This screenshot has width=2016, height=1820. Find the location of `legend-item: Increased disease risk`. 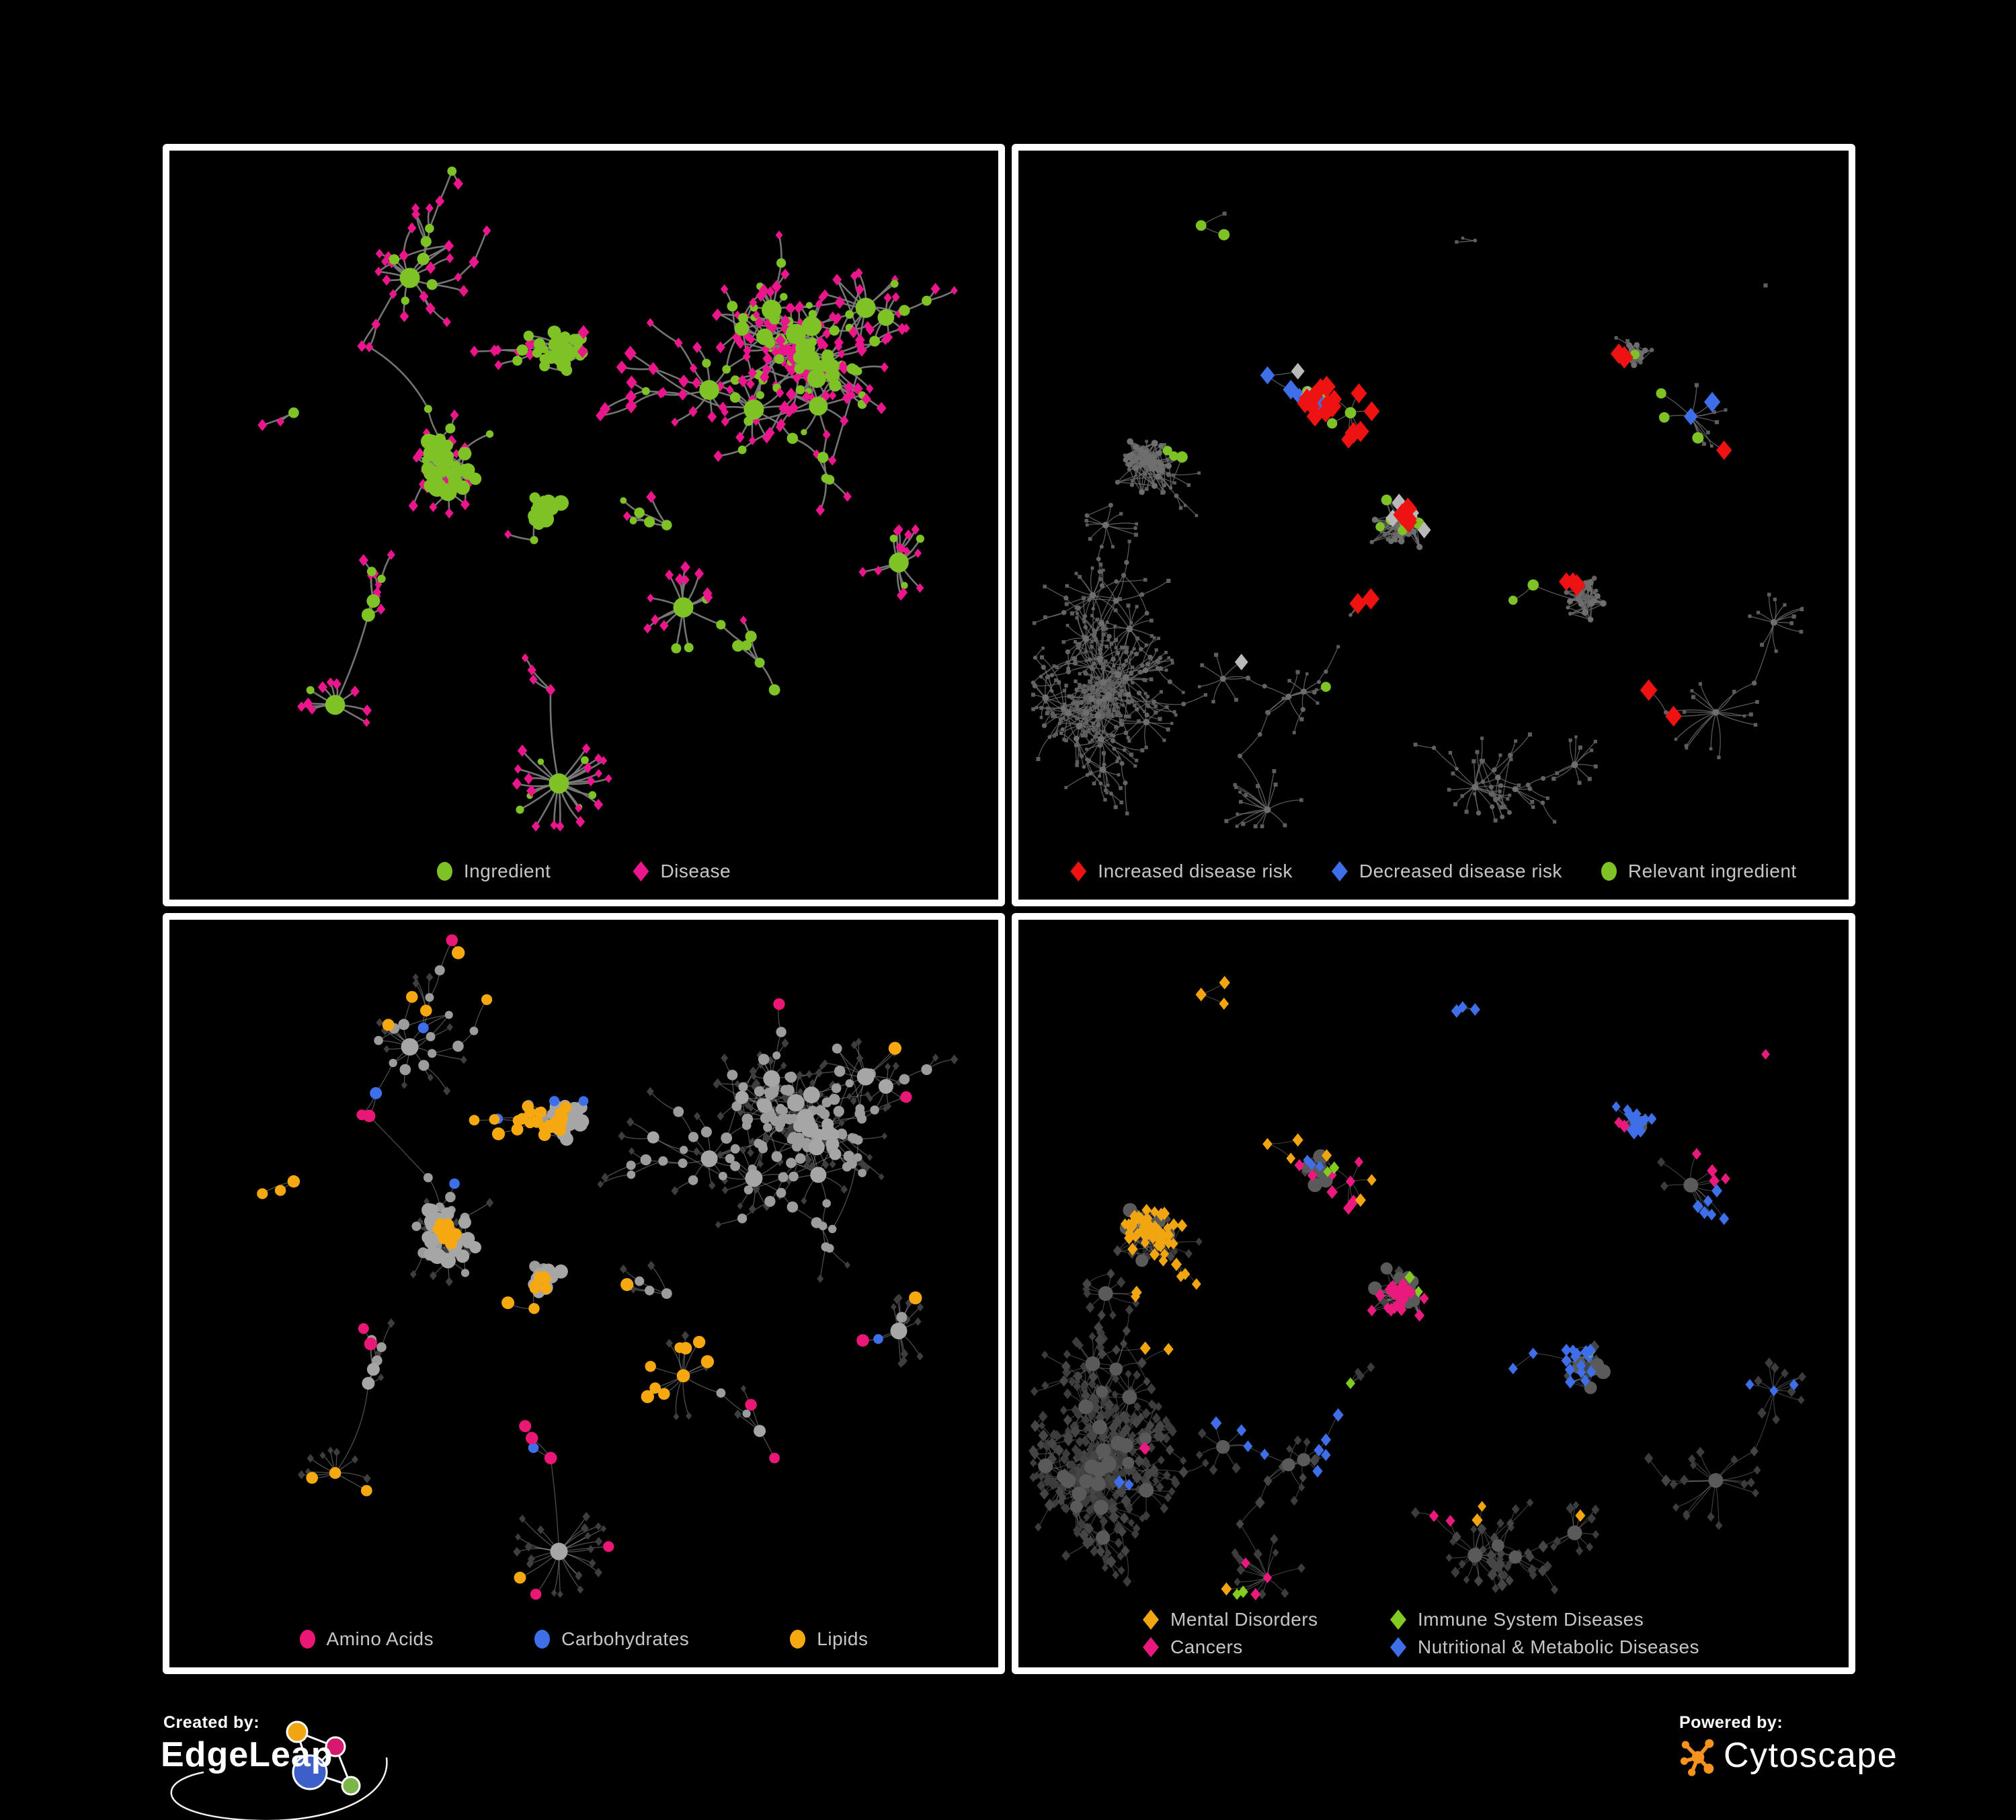

legend-item: Increased disease risk is located at coordinates (1181, 871).